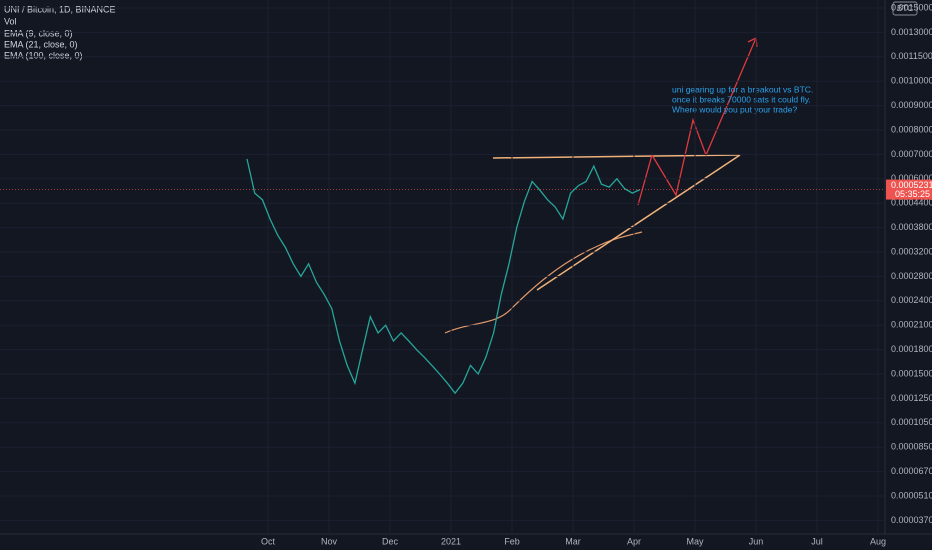  Describe the element at coordinates (43, 55) in the screenshot. I see `indicator-legend: EMA (100, close, 0)` at that location.